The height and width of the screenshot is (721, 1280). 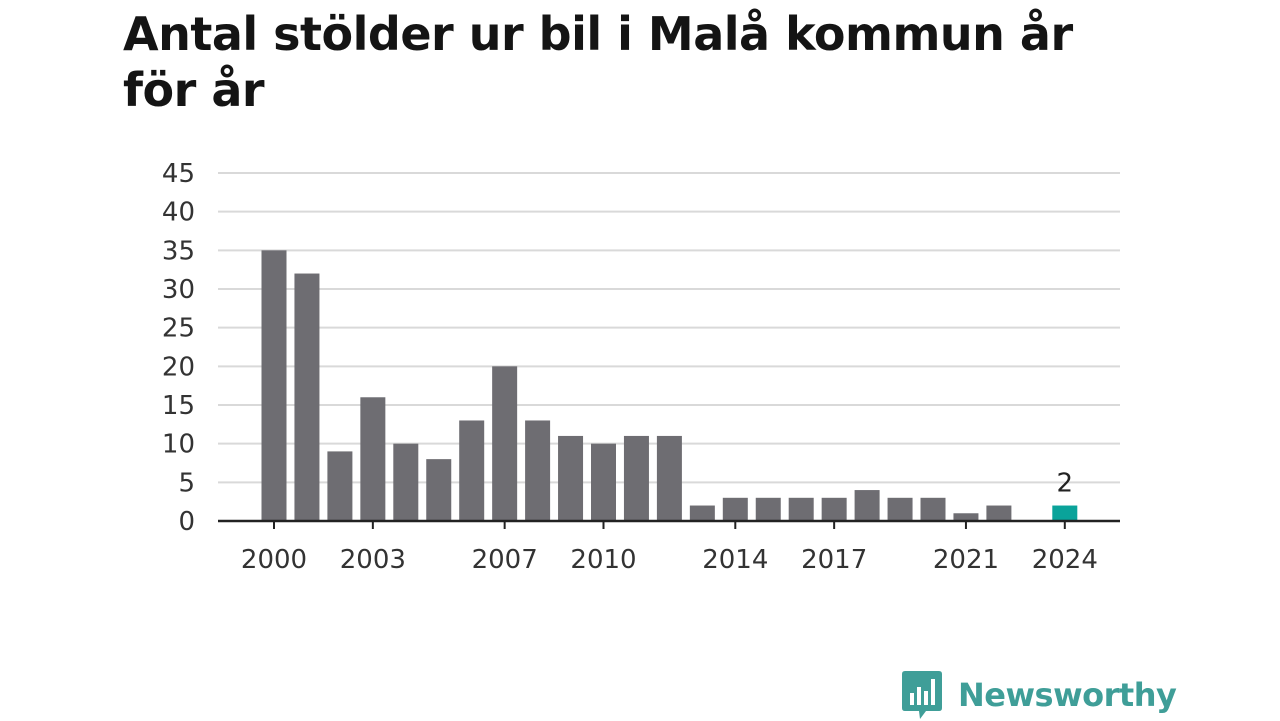 What do you see at coordinates (636, 478) in the screenshot?
I see `bar-2011` at bounding box center [636, 478].